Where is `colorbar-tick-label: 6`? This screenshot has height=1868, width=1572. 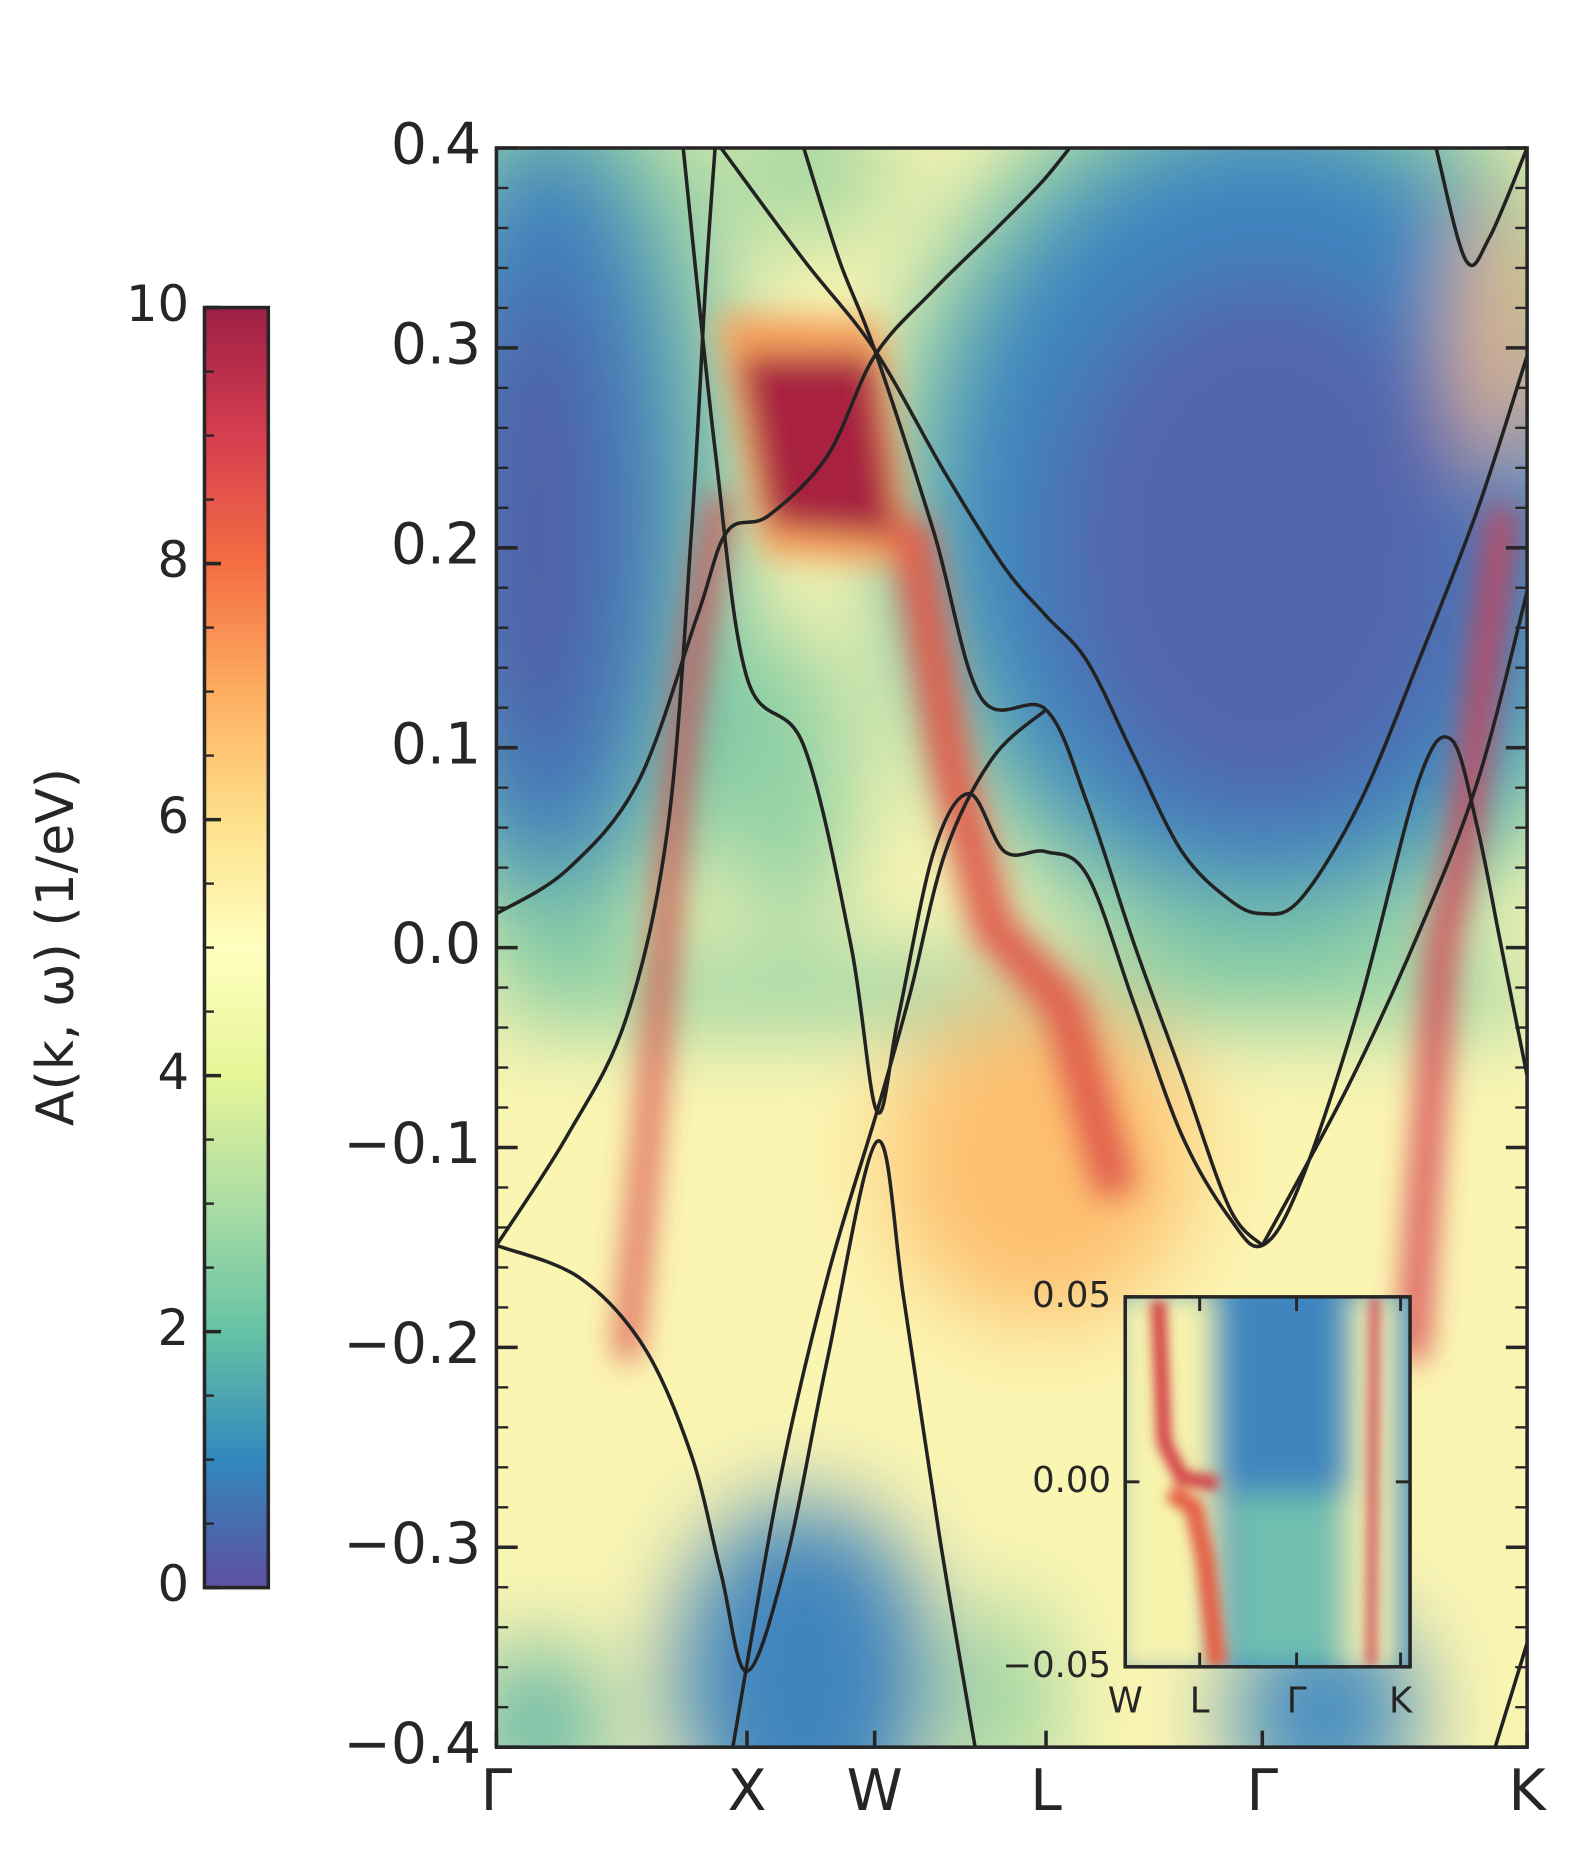
colorbar-tick-label: 6 is located at coordinates (174, 816).